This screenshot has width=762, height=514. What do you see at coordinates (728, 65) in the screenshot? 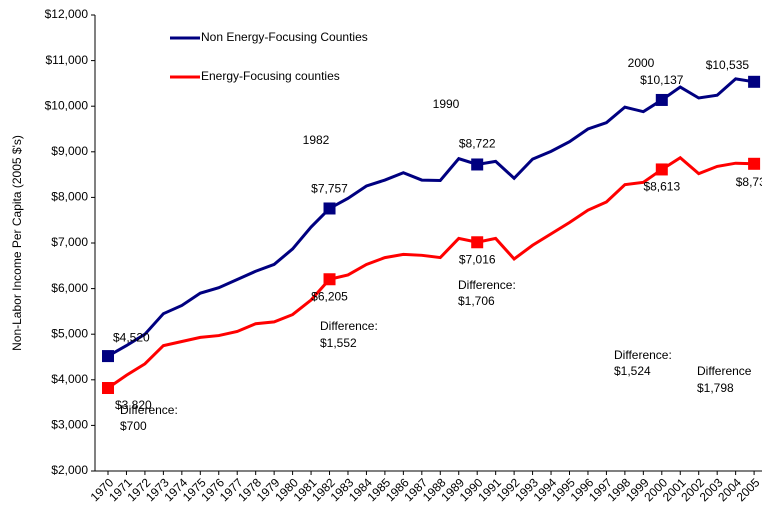
I see `value-label: $10,535` at bounding box center [728, 65].